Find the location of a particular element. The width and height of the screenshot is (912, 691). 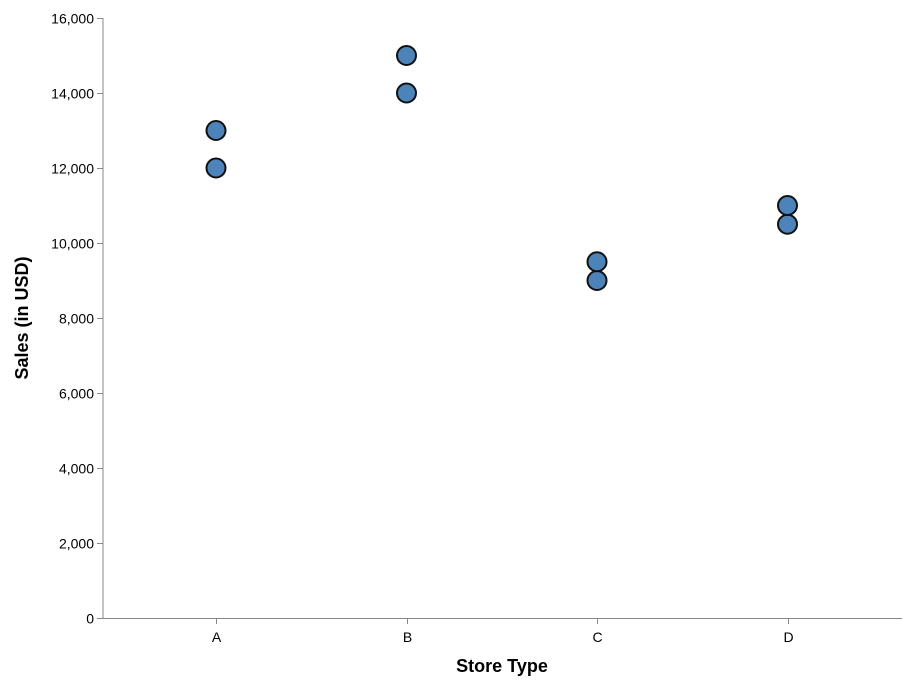

y-tick-label: 10,000 is located at coordinates (72, 244).